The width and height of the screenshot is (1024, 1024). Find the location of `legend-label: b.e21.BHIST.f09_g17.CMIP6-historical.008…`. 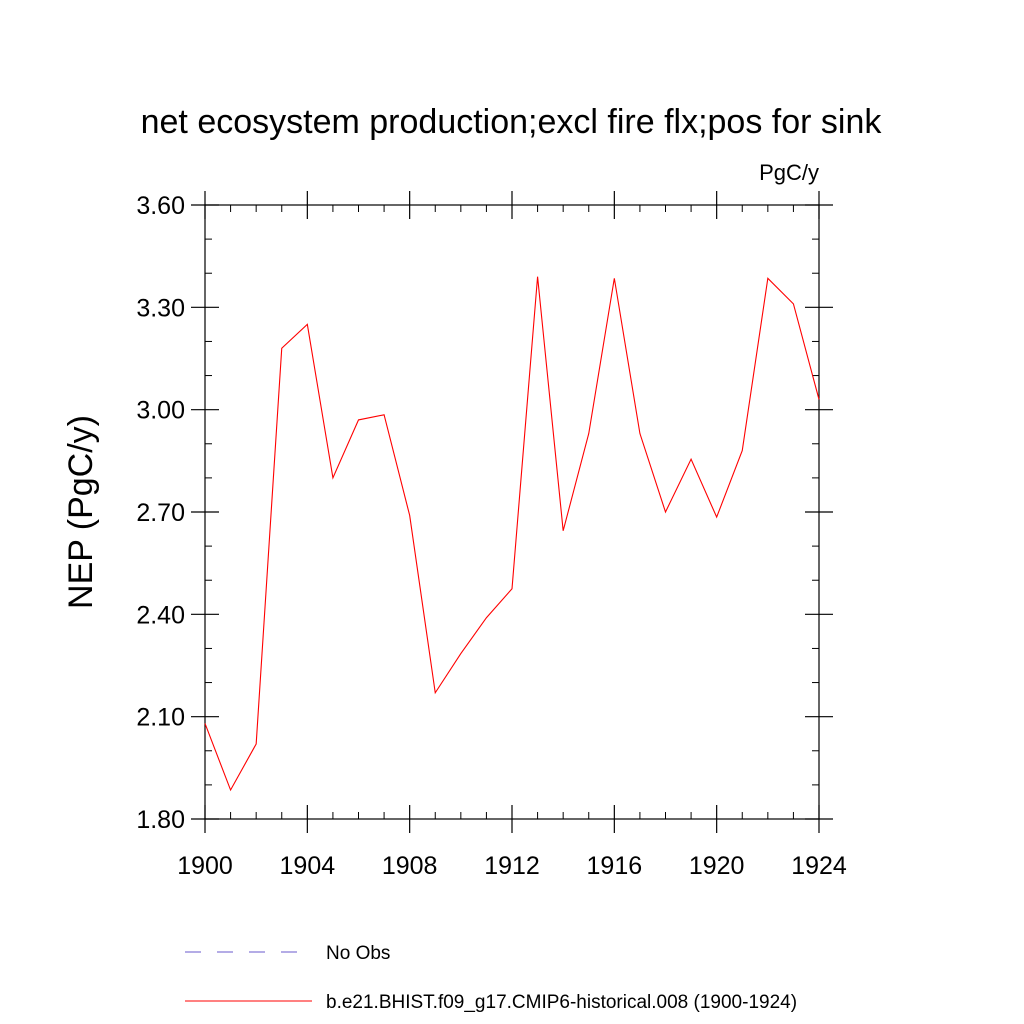

legend-label: b.e21.BHIST.f09_g17.CMIP6-historical.008… is located at coordinates (561, 1002).